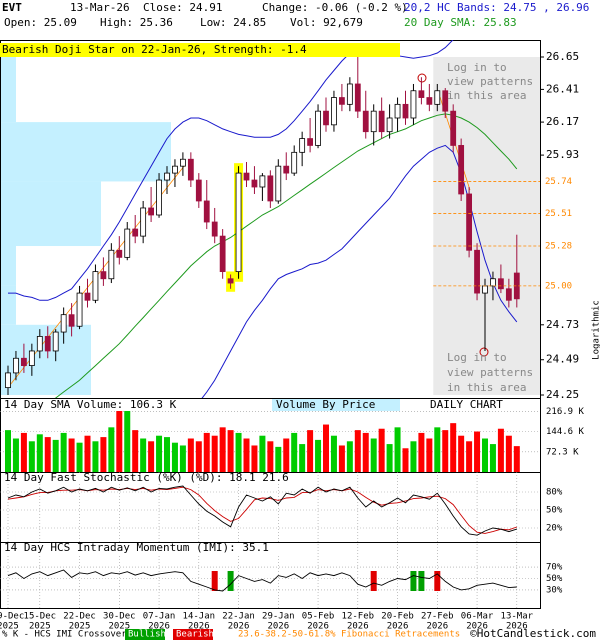  Describe the element at coordinates (490, 372) in the screenshot. I see `login-text: view patterns` at that location.